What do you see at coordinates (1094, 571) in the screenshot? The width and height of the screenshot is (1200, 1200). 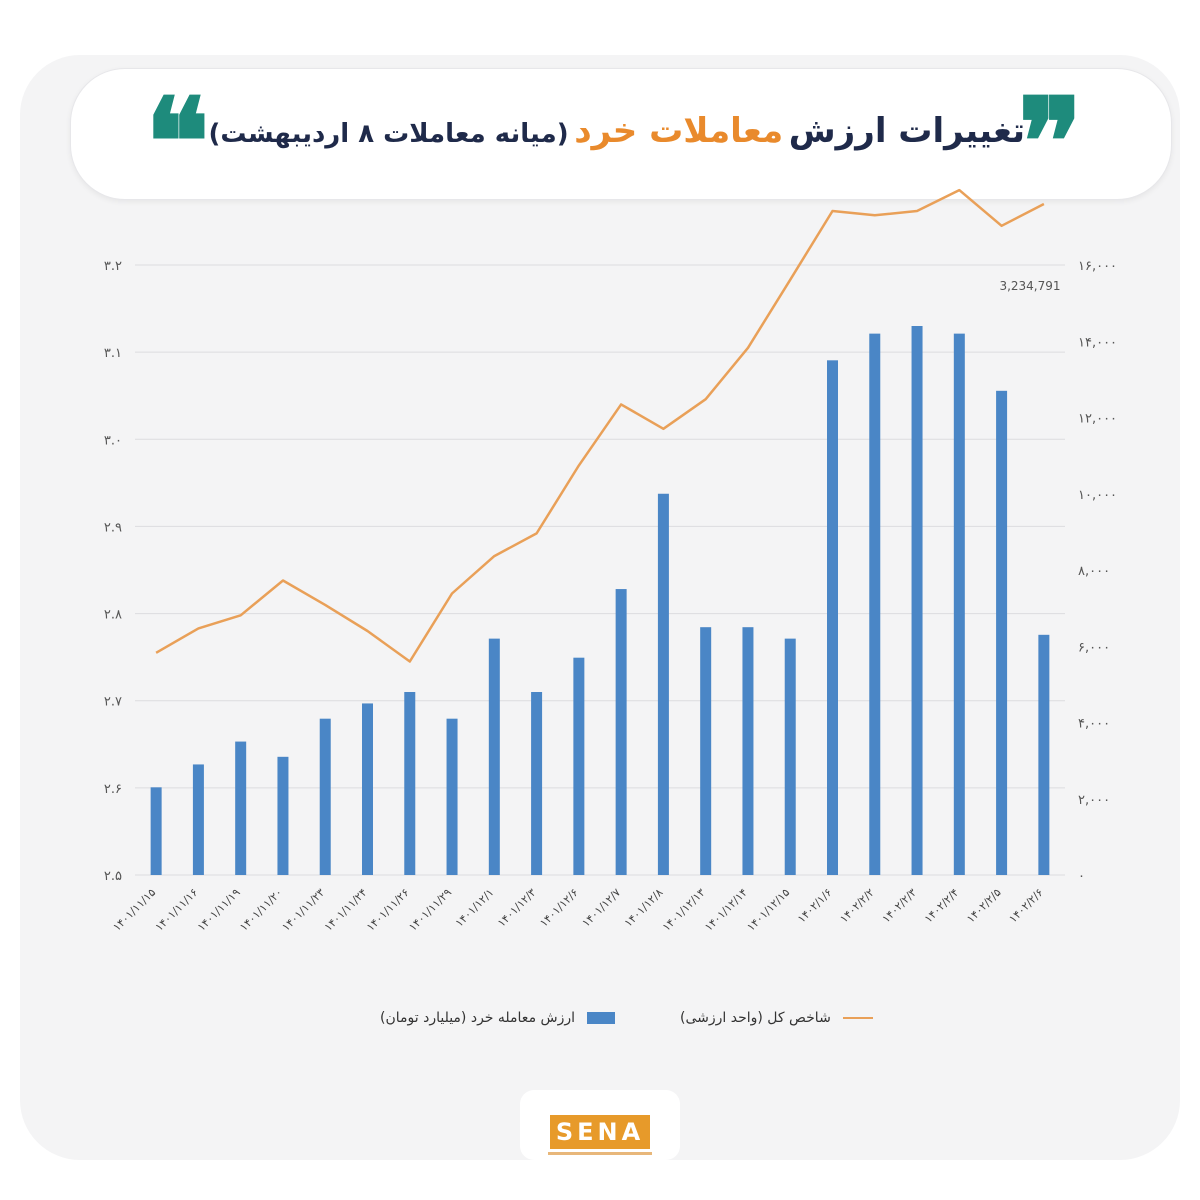 I see `y-right-tick-label: ۸,۰۰۰` at bounding box center [1094, 571].